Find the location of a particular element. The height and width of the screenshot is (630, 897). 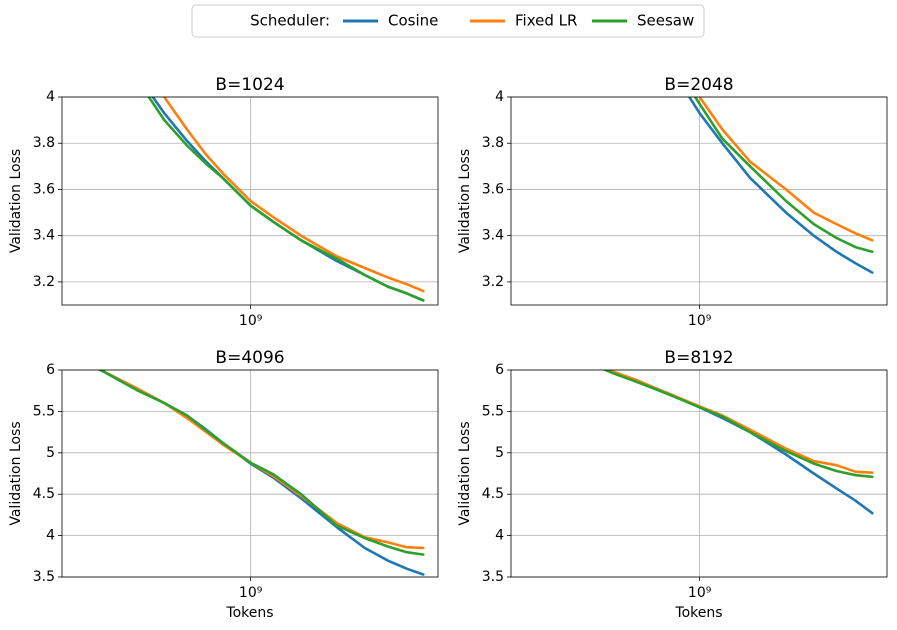

legend-title: Scheduler: is located at coordinates (290, 21).